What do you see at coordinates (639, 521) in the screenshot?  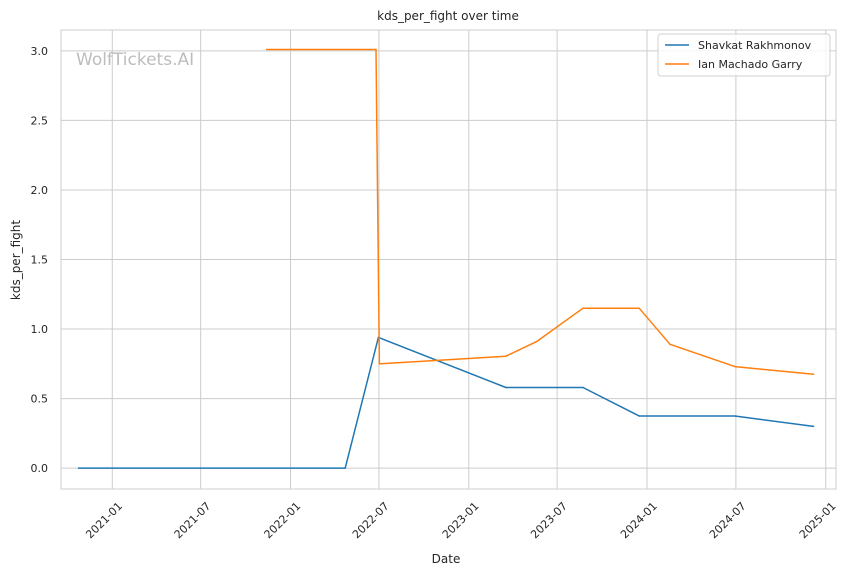 I see `x-tick-label: 2024-01` at bounding box center [639, 521].